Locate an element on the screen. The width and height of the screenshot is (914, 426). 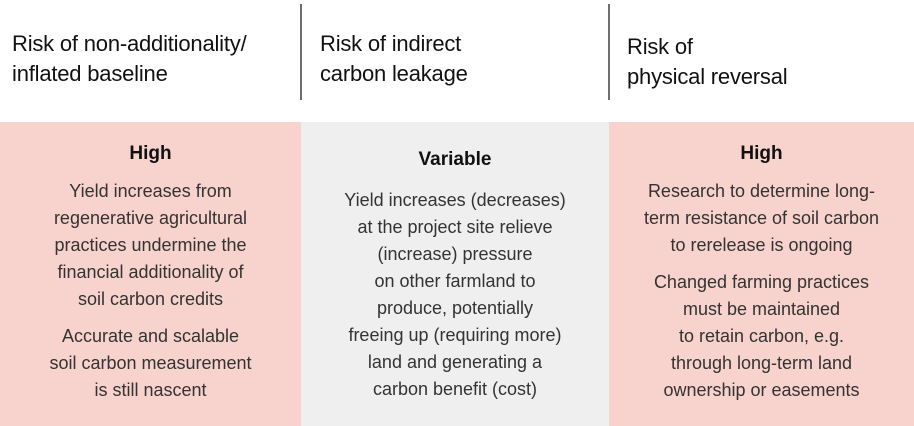
text-line: freeing up (requiring more) is located at coordinates (455, 335).